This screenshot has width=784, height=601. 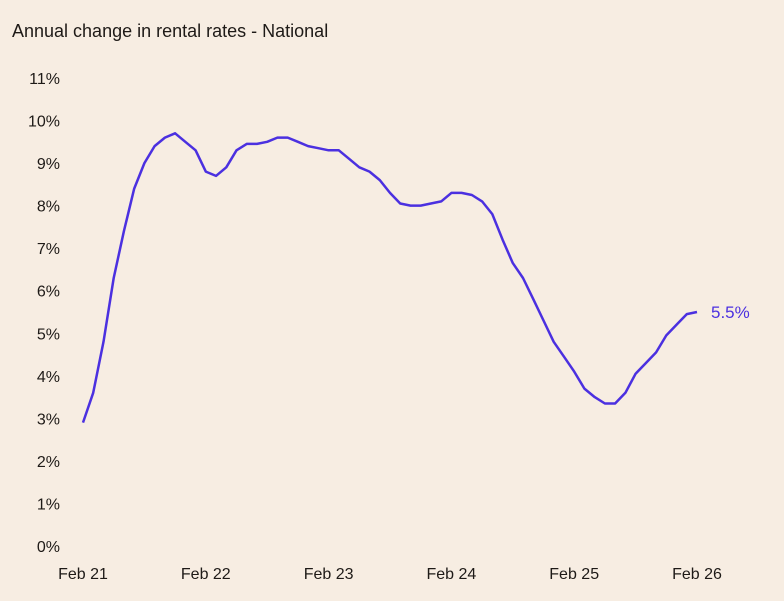 What do you see at coordinates (697, 574) in the screenshot?
I see `x-tick-label: Feb 26` at bounding box center [697, 574].